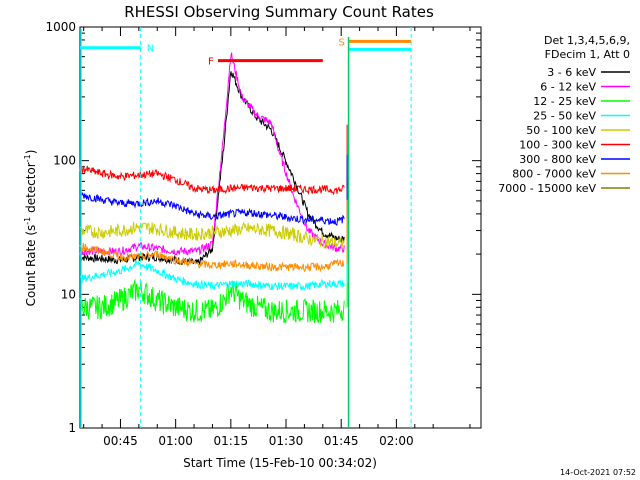 The width and height of the screenshot is (640, 480). I want to click on timestamp: 14-Oct-2021 07:52, so click(598, 472).